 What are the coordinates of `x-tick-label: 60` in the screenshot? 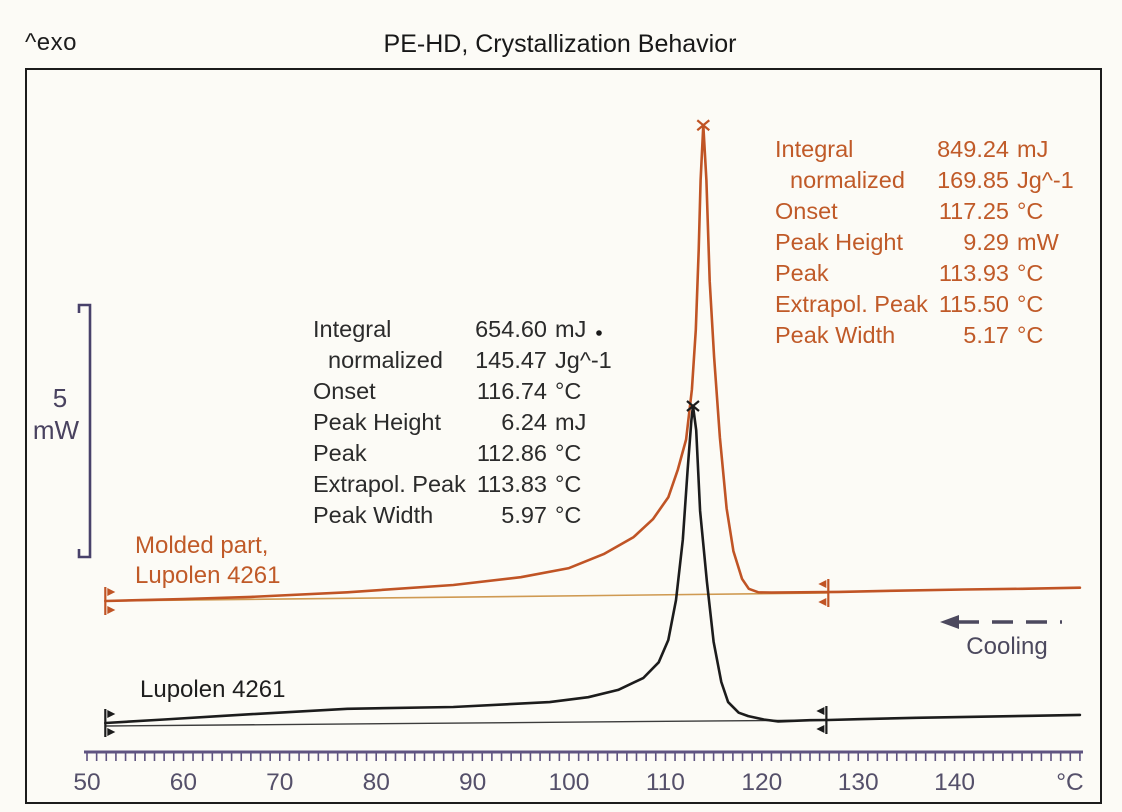 It's located at (183, 782).